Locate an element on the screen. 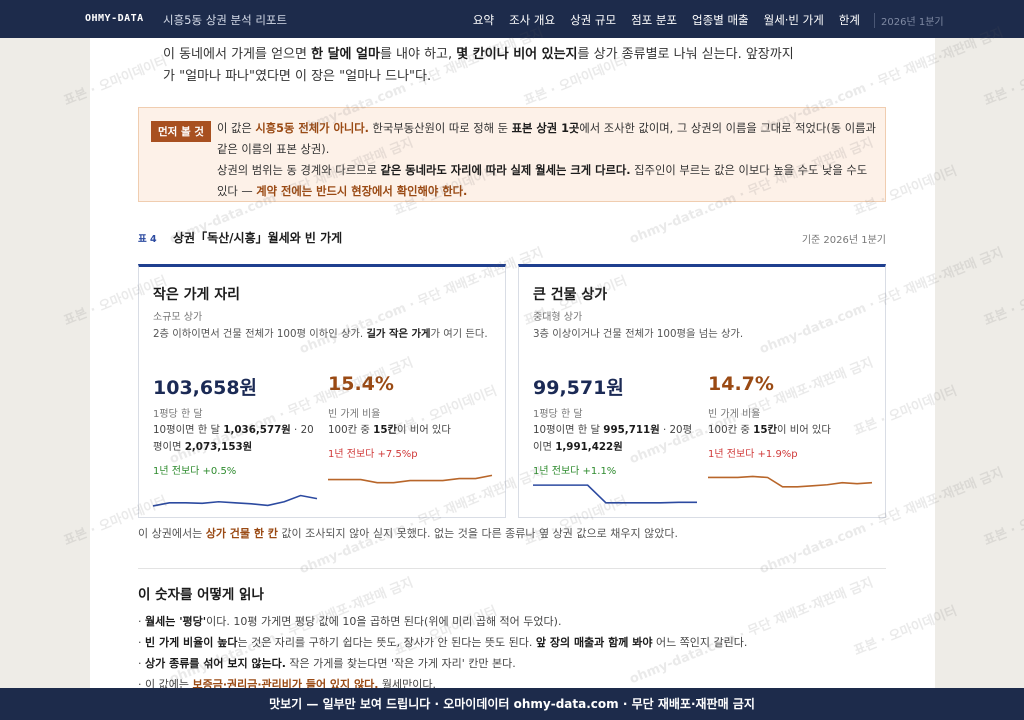 The width and height of the screenshot is (1024, 720). text-run: 이 값은 is located at coordinates (236, 128).